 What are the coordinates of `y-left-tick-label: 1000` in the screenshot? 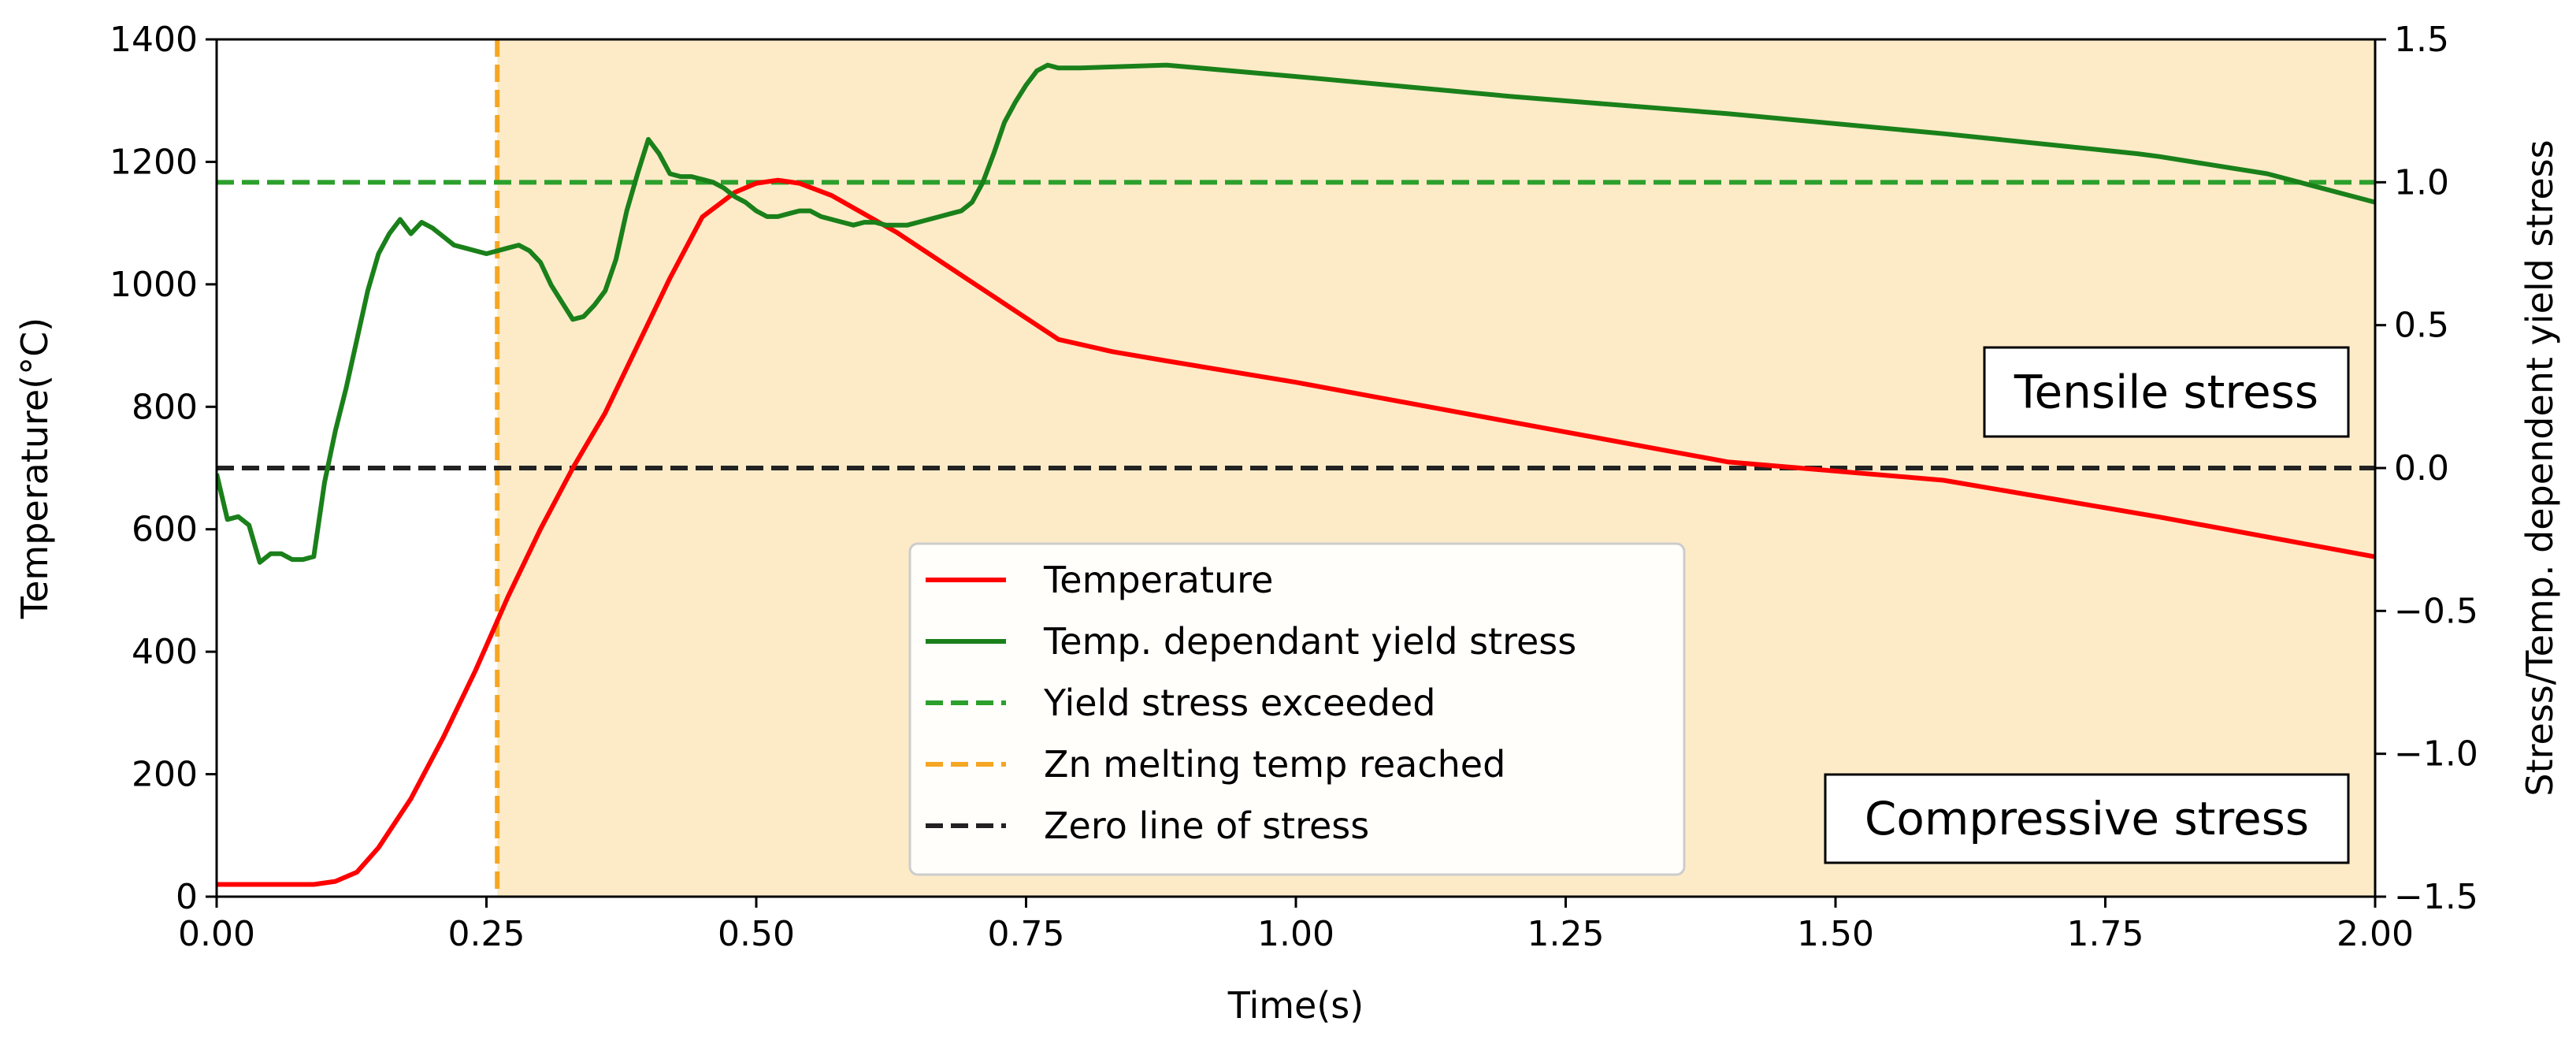 It's located at (153, 285).